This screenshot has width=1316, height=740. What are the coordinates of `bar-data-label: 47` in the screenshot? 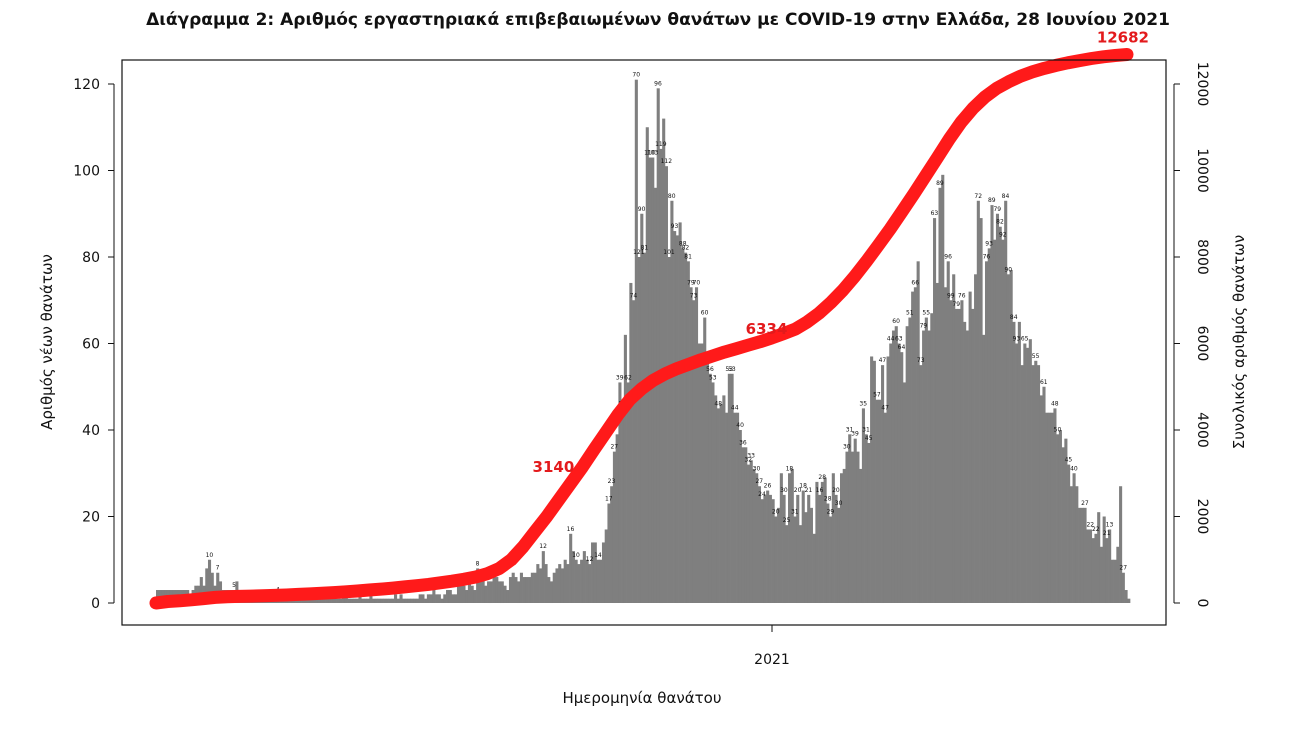 It's located at (883, 360).